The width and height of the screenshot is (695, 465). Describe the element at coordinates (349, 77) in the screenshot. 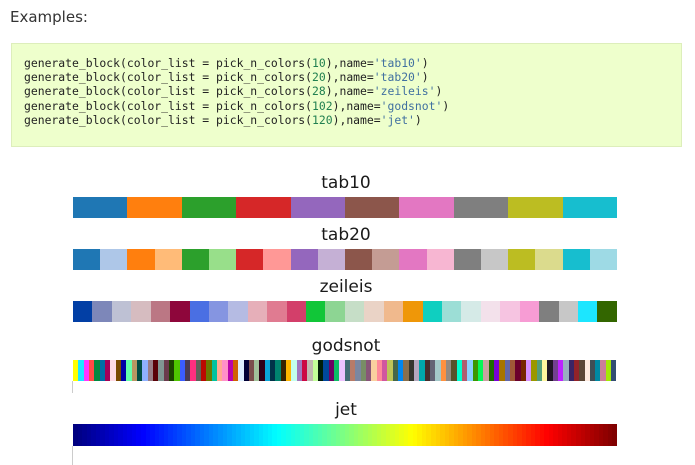

I see `code-token-mid: ),name=` at that location.